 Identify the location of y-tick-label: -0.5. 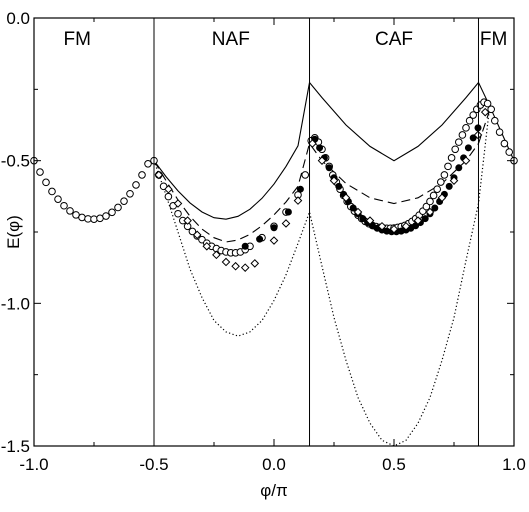
(15, 161).